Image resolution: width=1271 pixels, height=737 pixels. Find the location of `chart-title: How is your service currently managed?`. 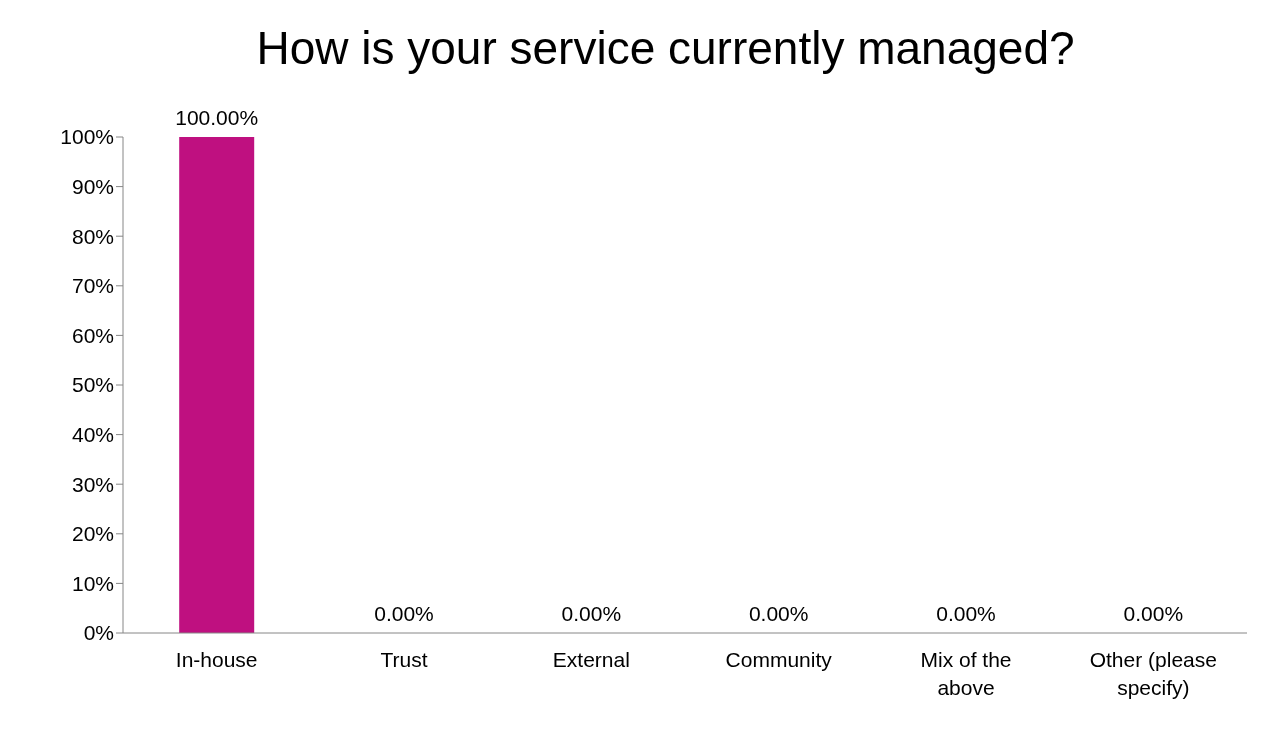

chart-title: How is your service currently managed? is located at coordinates (665, 48).